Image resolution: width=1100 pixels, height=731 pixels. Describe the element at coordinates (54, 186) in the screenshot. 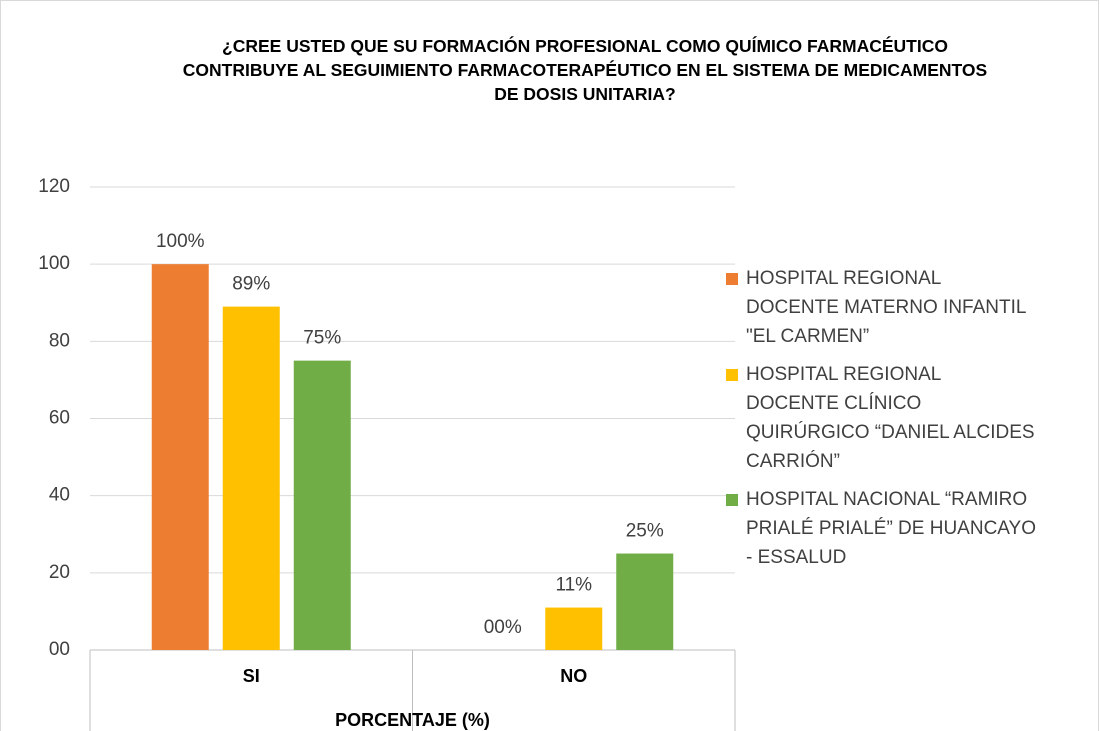

I see `y-tick-label: 120` at that location.